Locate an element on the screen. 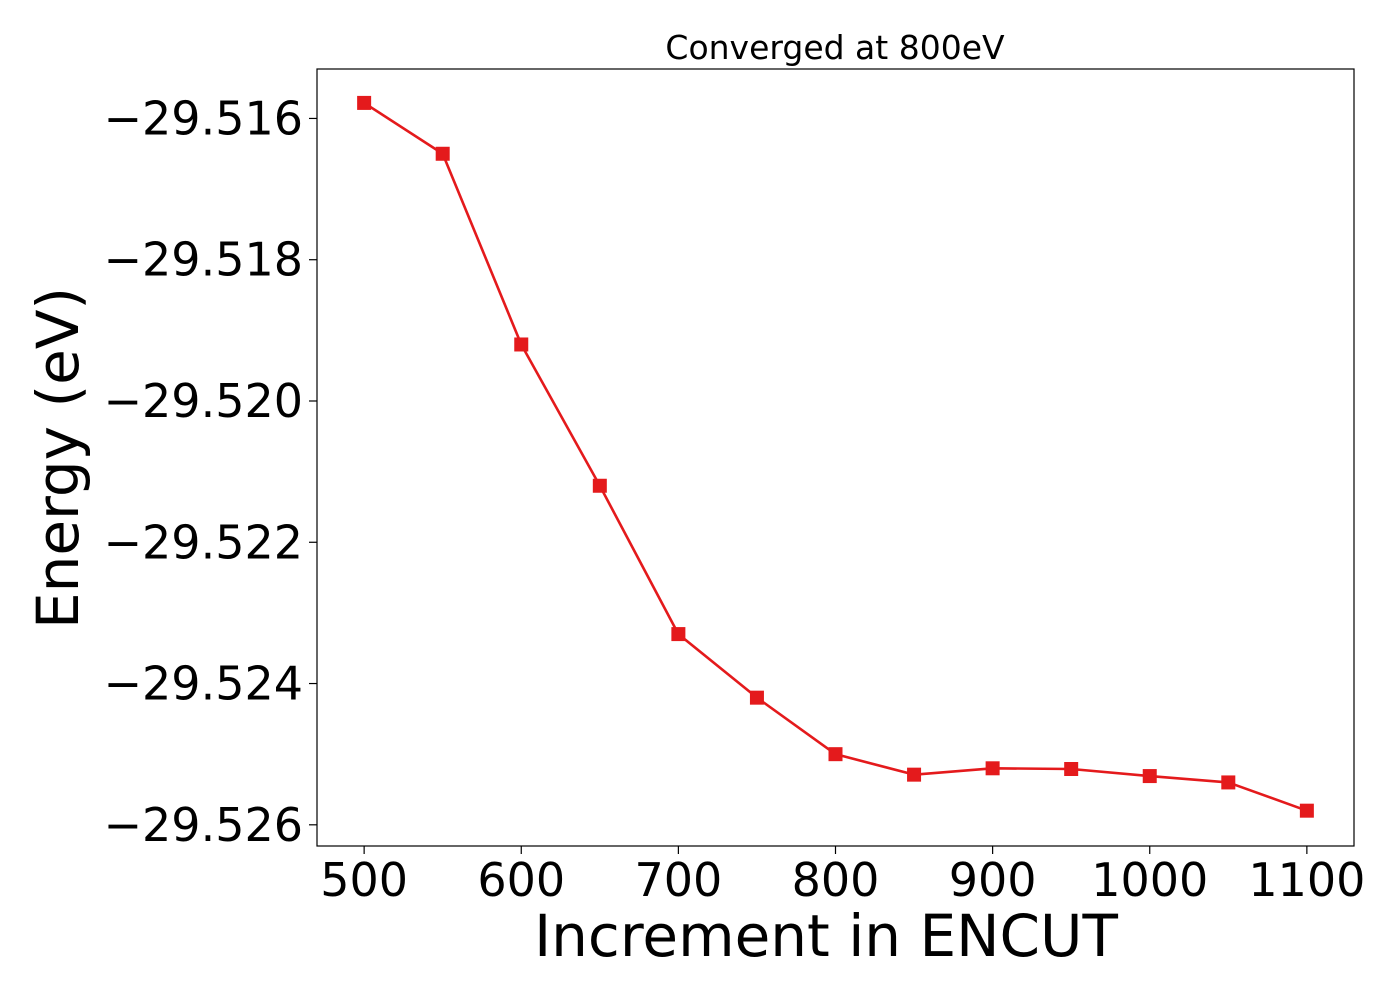 The height and width of the screenshot is (1000, 1400). y-tick-label: −29.524 is located at coordinates (204, 684).